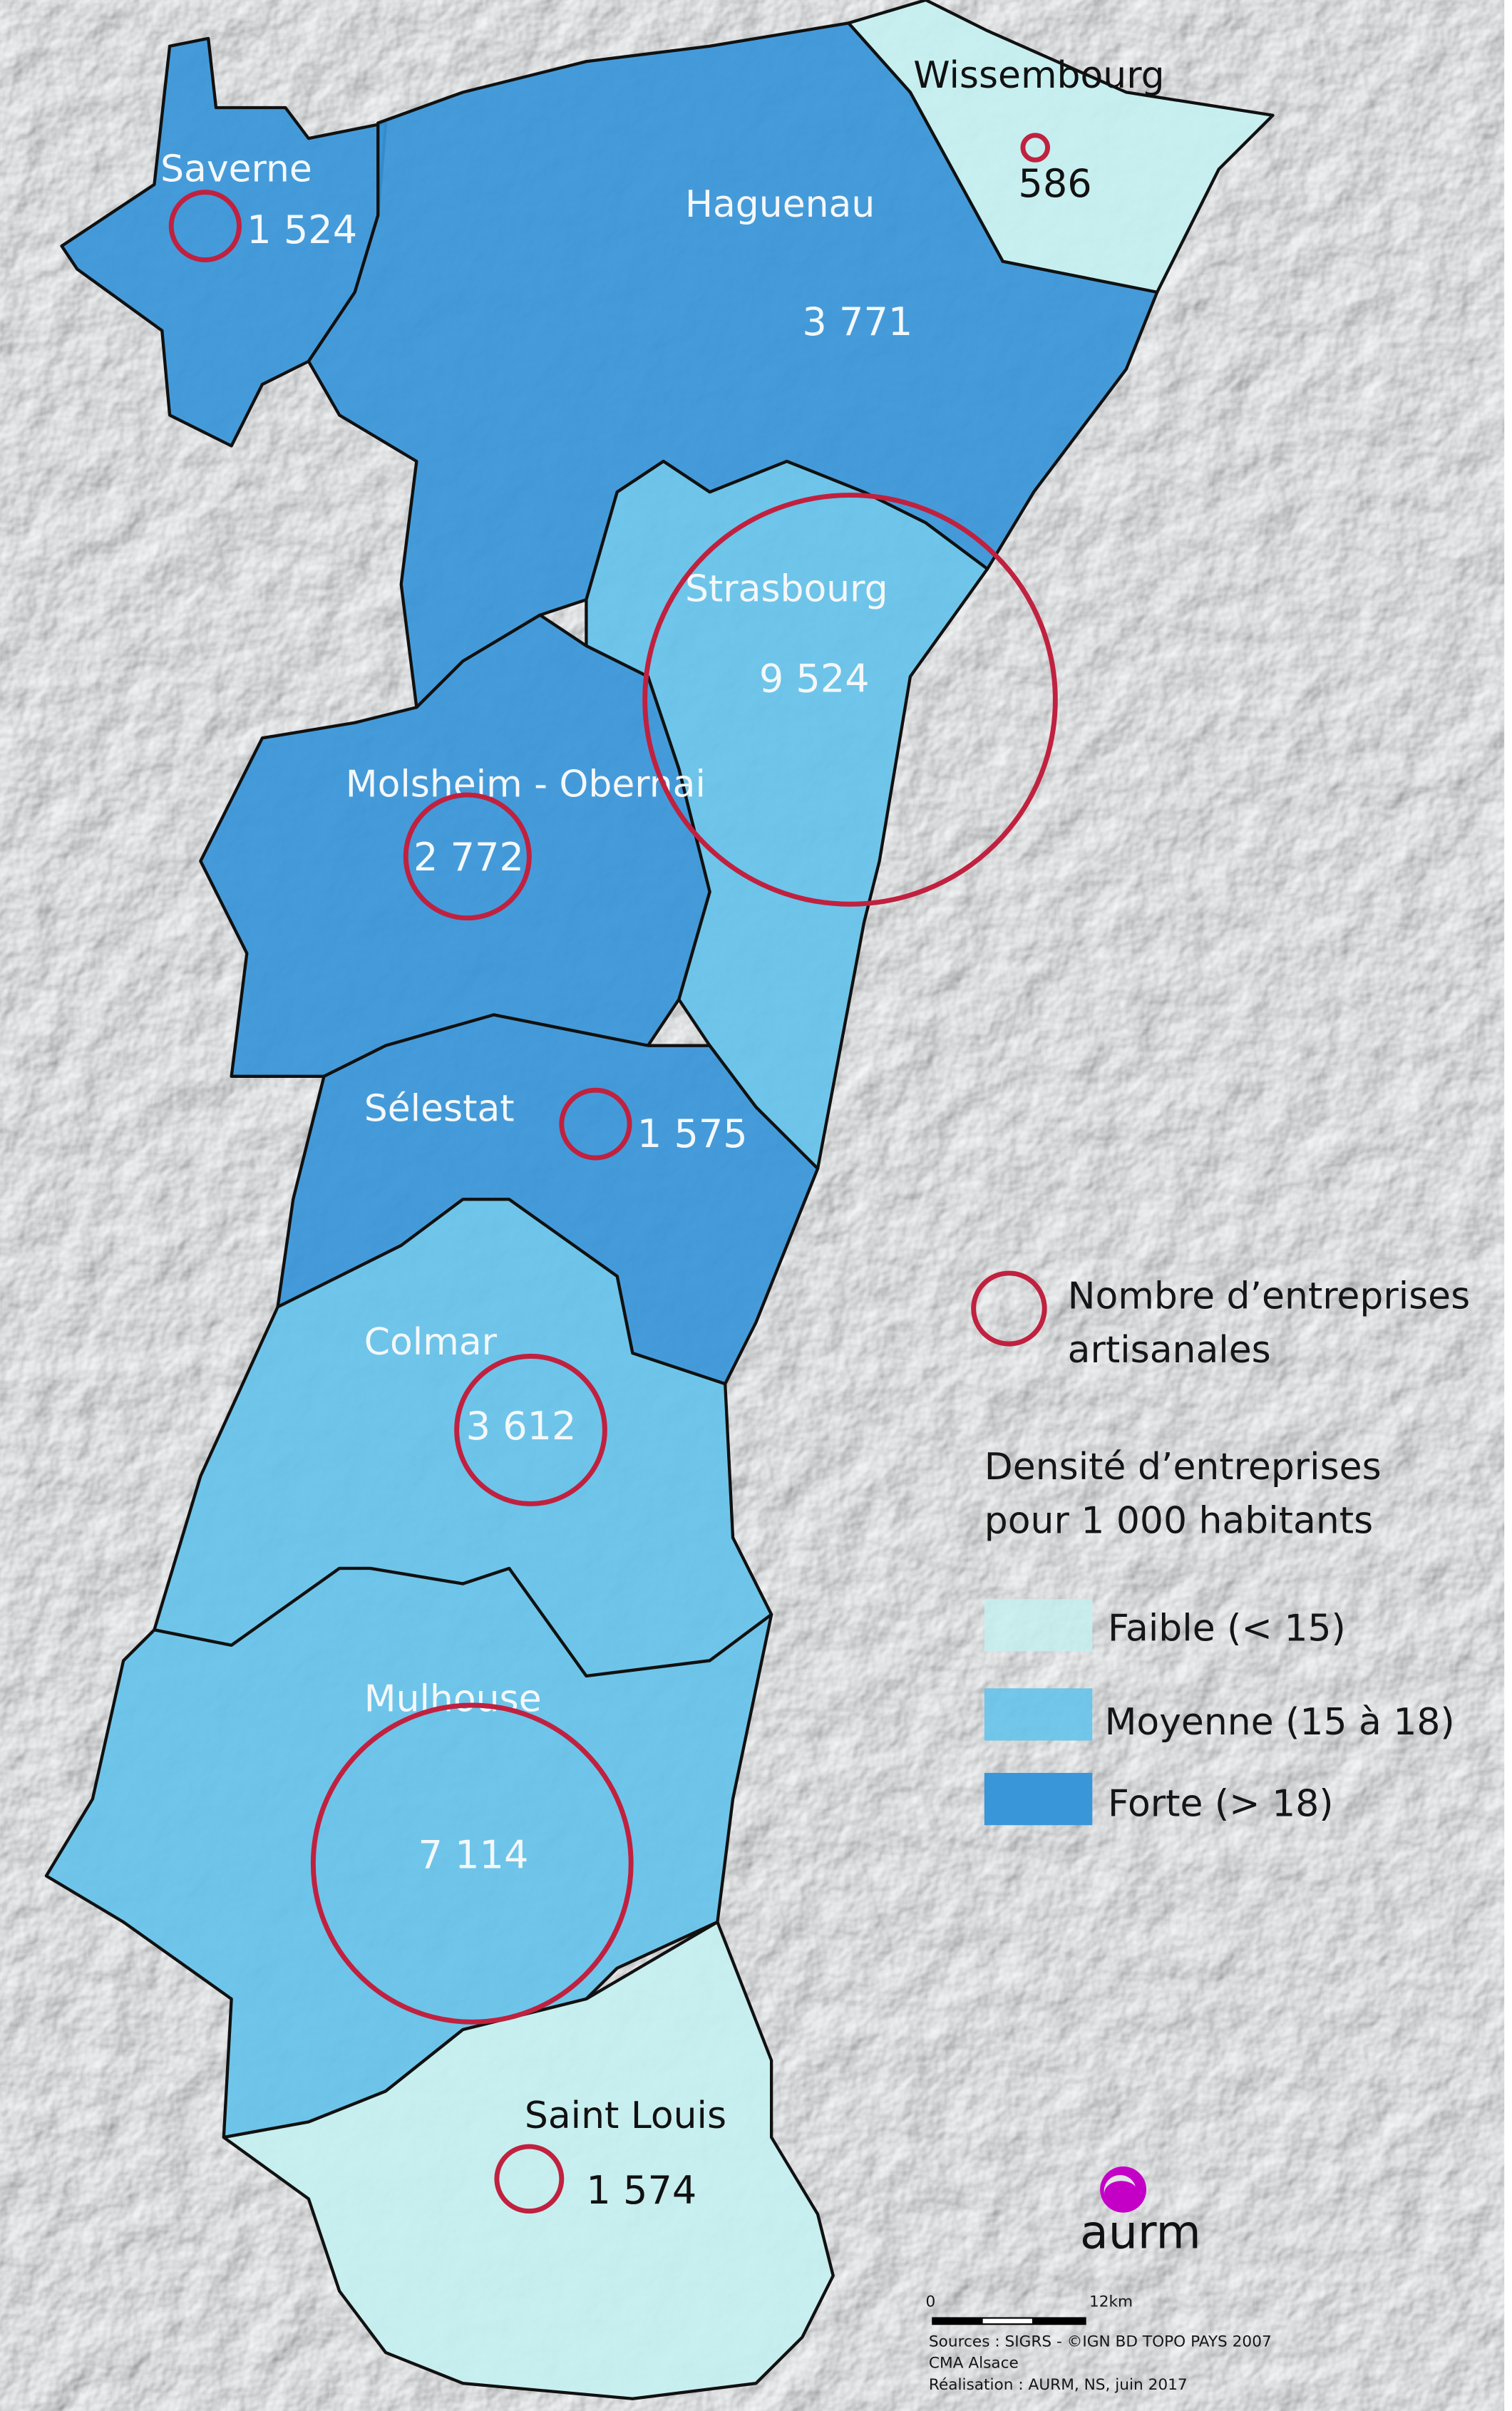 The image size is (1512, 2411). What do you see at coordinates (814, 679) in the screenshot?
I see `value-strasbourg: 9 524` at bounding box center [814, 679].